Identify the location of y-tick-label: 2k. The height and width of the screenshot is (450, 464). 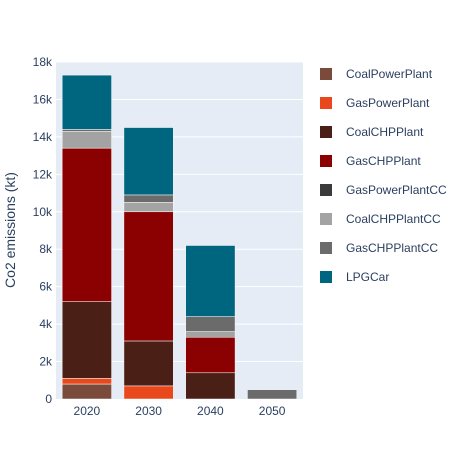
(46, 362).